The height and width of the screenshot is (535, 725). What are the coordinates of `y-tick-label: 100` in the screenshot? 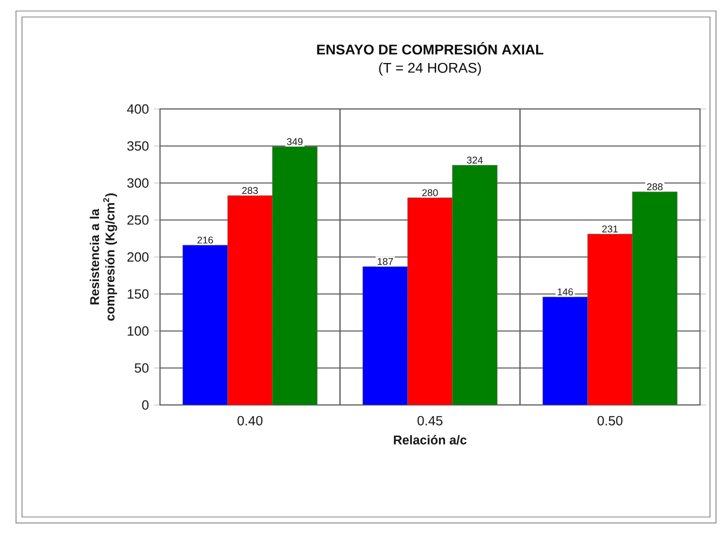 It's located at (138, 331).